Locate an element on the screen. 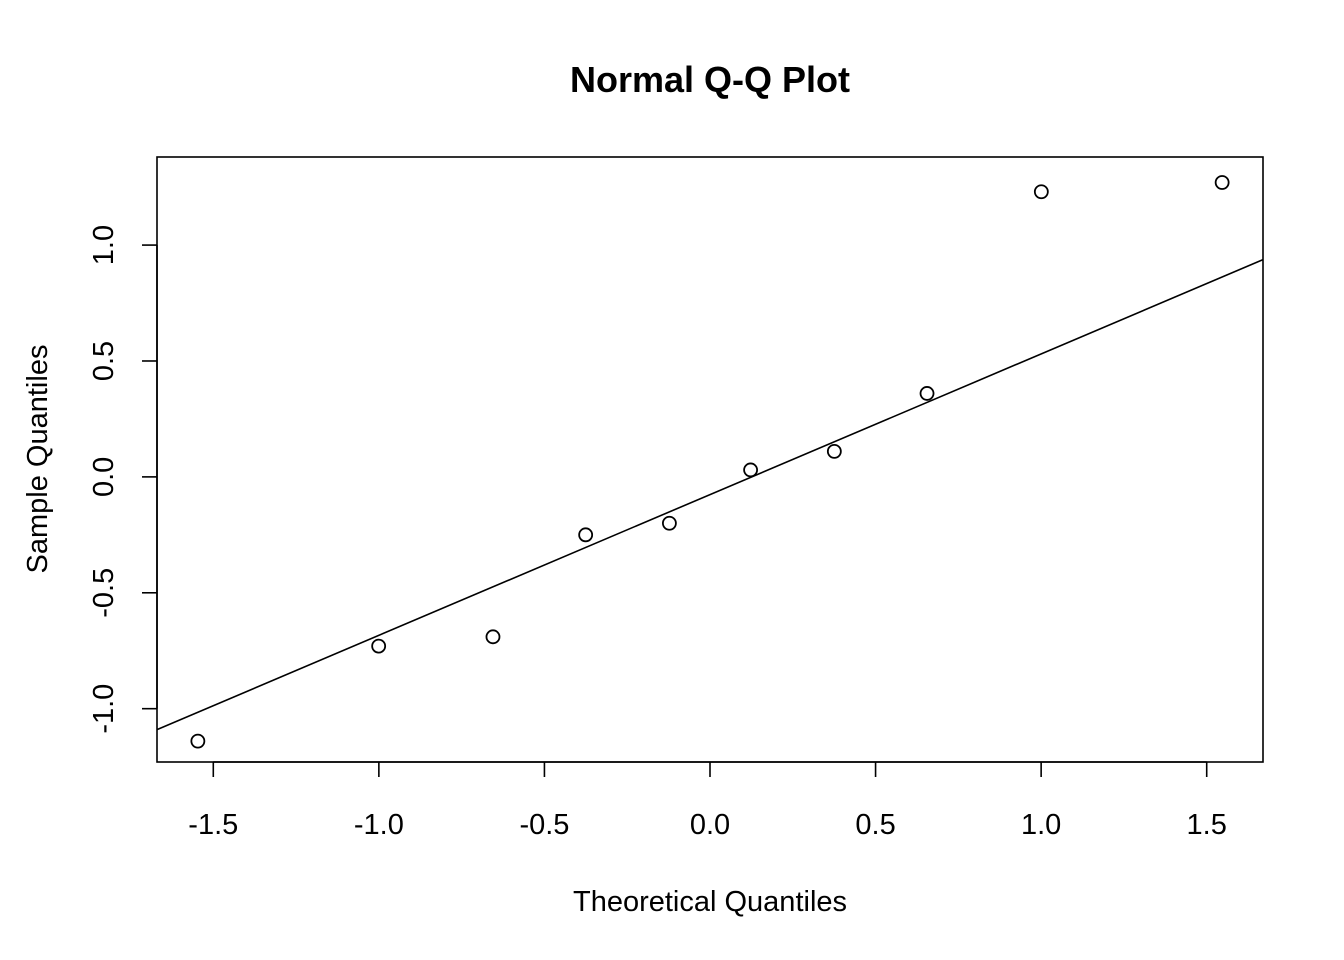 This screenshot has height=960, width=1344. x-tick-label: 0.0 is located at coordinates (710, 825).